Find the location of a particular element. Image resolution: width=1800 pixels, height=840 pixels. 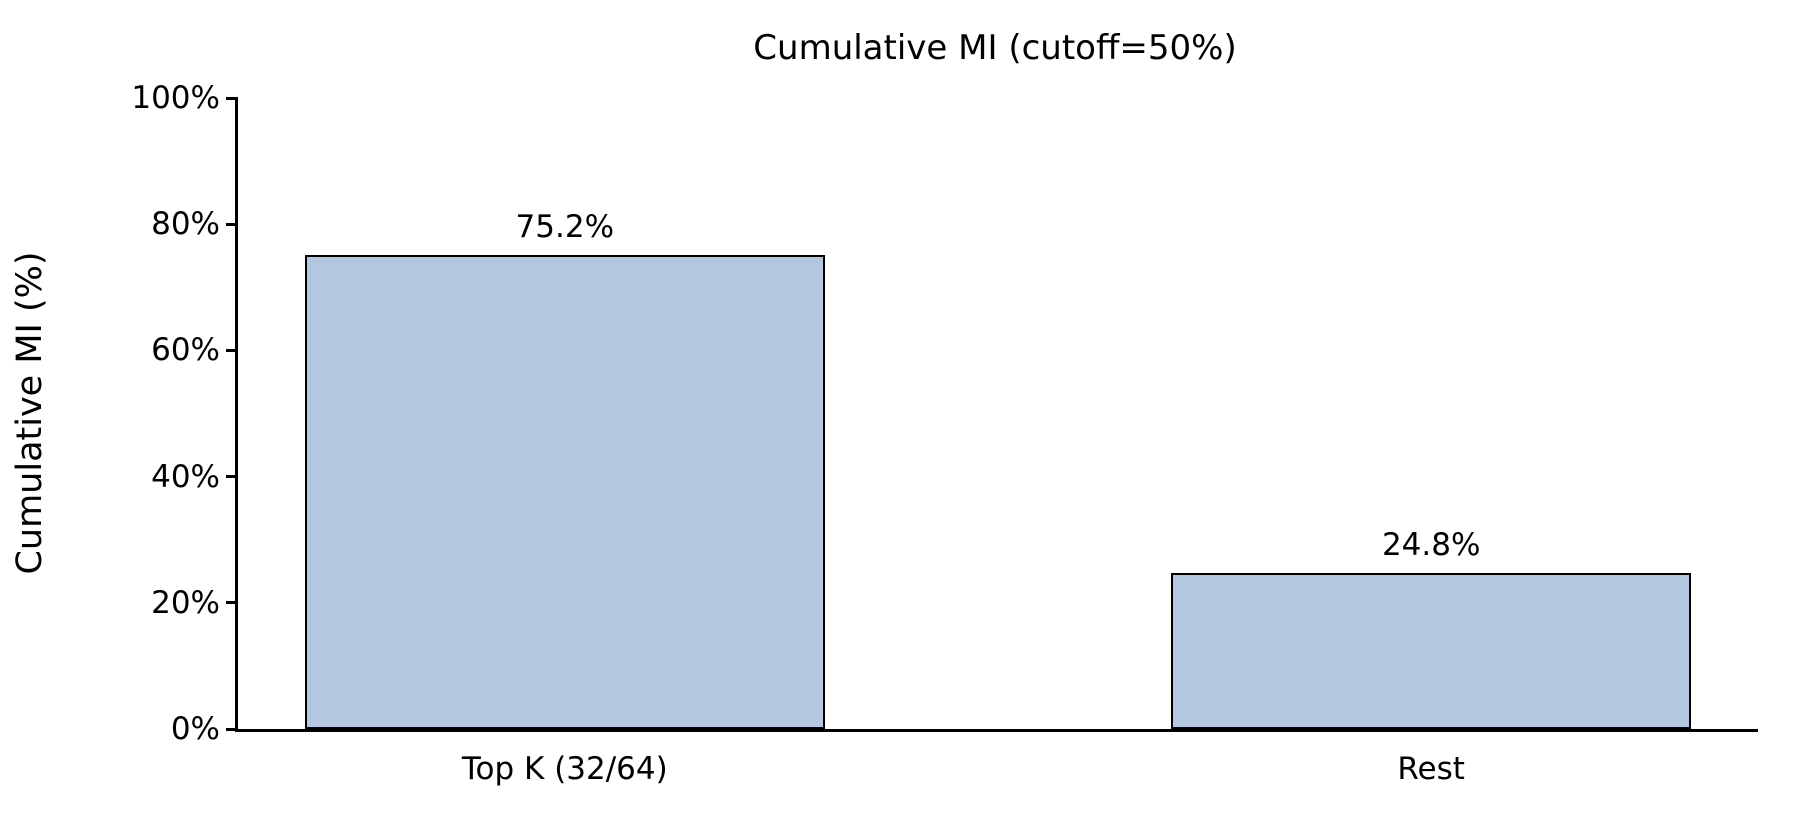

x-category-label: Top K (32/64) is located at coordinates (564, 769).